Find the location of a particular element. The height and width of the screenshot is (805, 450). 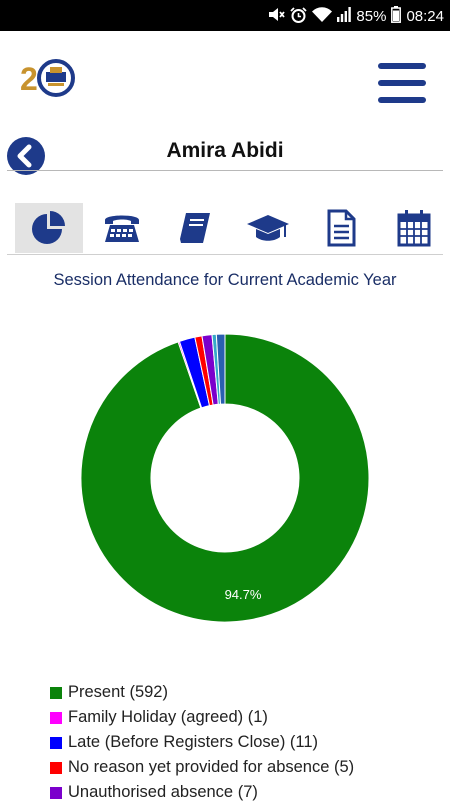

book-icon is located at coordinates (195, 228).